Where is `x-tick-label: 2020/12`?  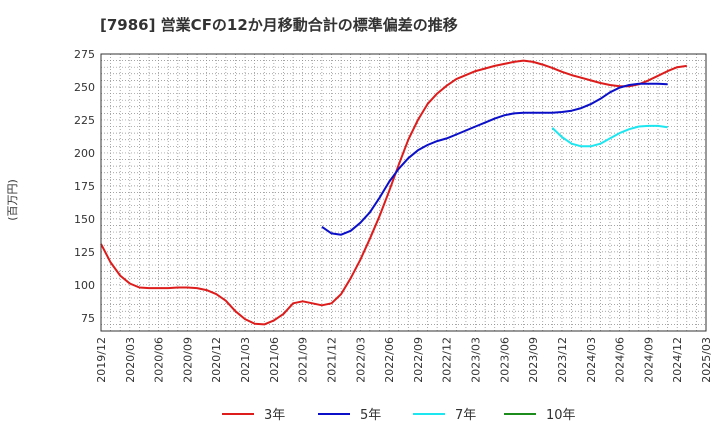 x-tick-label: 2020/12 is located at coordinates (216, 360).